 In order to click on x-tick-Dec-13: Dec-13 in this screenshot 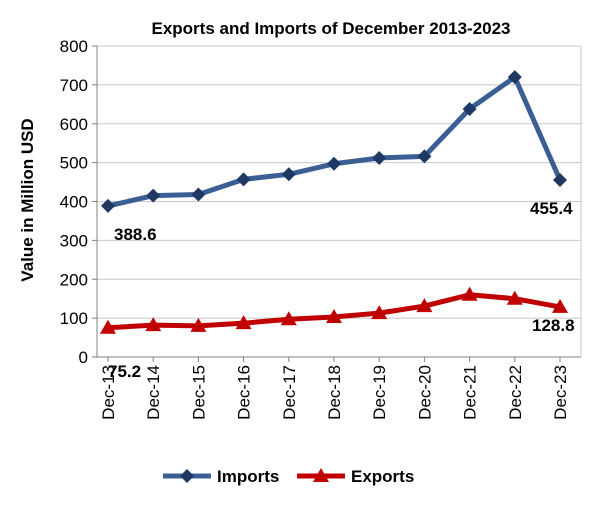, I will do `click(108, 392)`.